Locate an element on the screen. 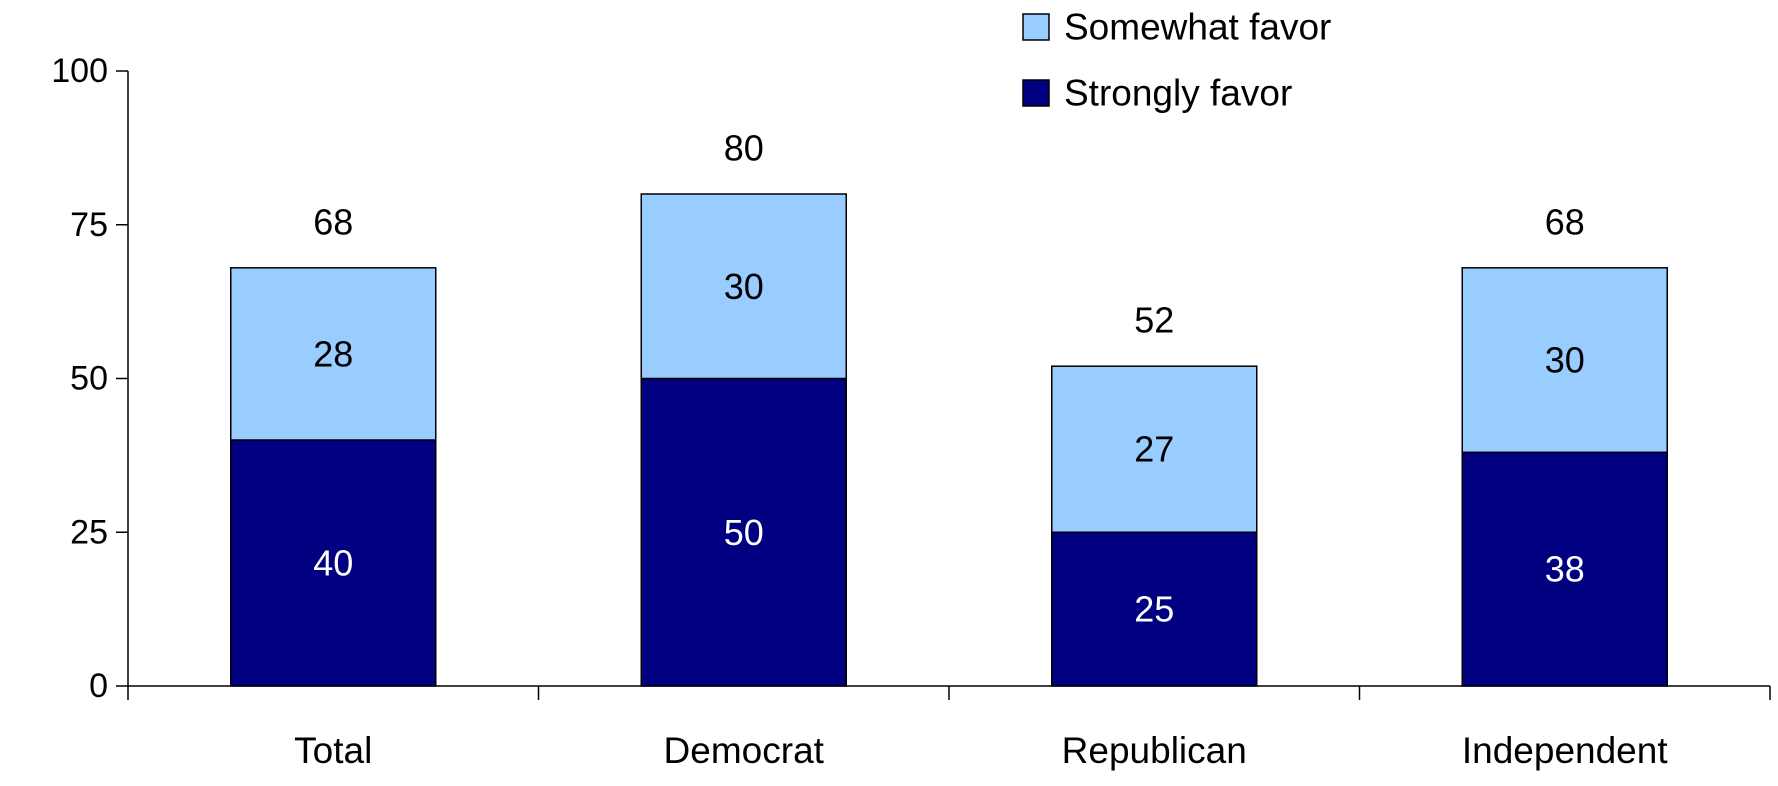 The image size is (1778, 786). y-tick-label: 100 is located at coordinates (79, 71).